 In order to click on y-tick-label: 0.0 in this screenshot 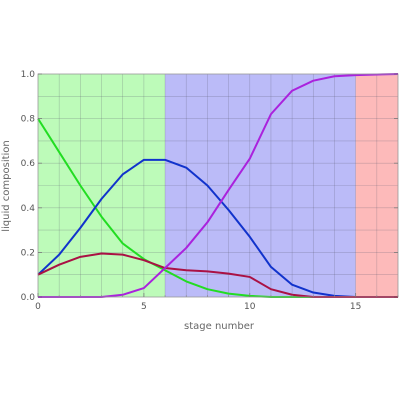, I will do `click(28, 298)`.